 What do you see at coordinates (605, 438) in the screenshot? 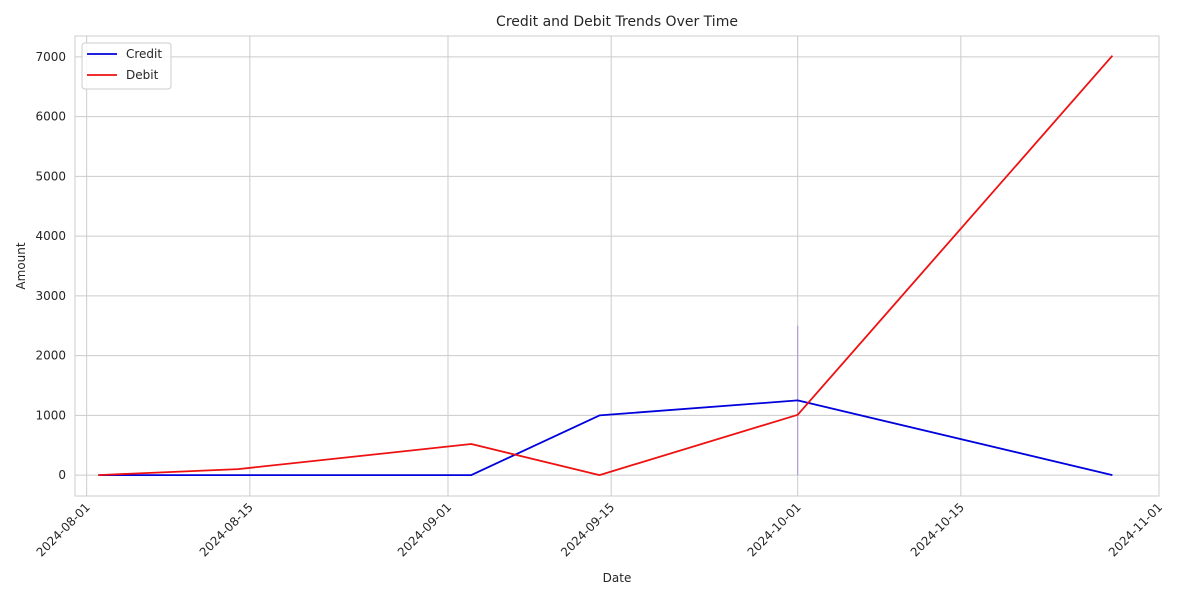
I see `series-line-credit` at bounding box center [605, 438].